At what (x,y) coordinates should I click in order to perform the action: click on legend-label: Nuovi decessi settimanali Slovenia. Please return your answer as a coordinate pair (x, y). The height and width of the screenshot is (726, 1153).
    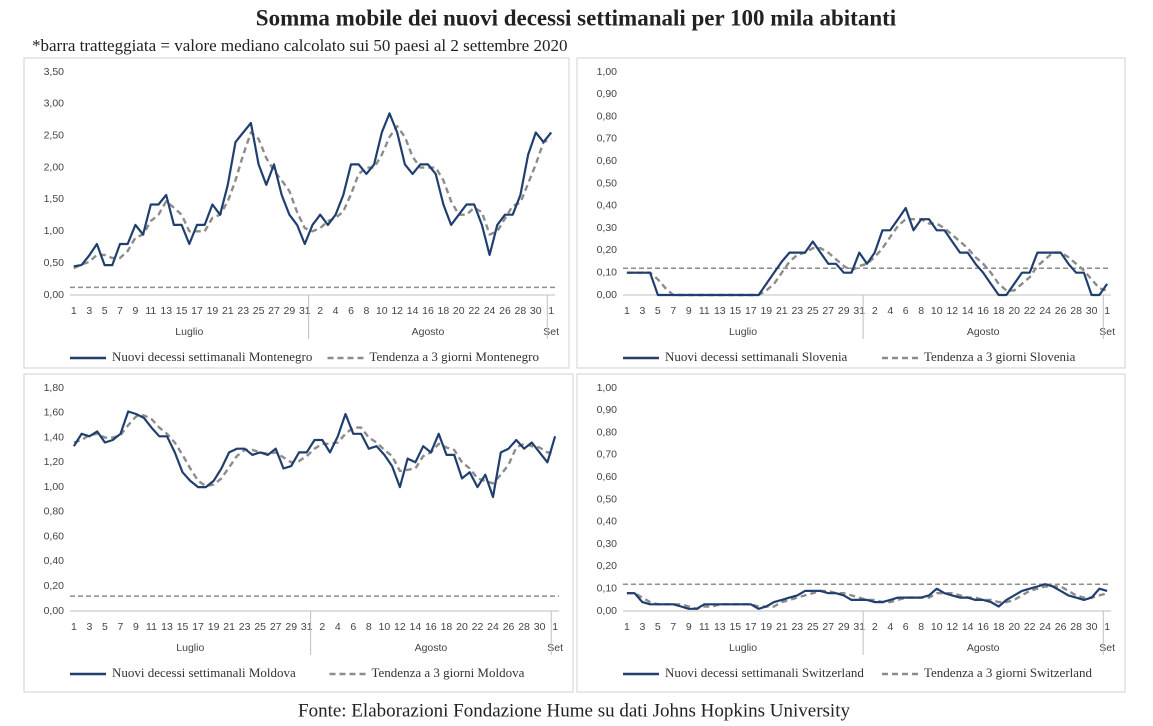
    Looking at the image, I should click on (756, 356).